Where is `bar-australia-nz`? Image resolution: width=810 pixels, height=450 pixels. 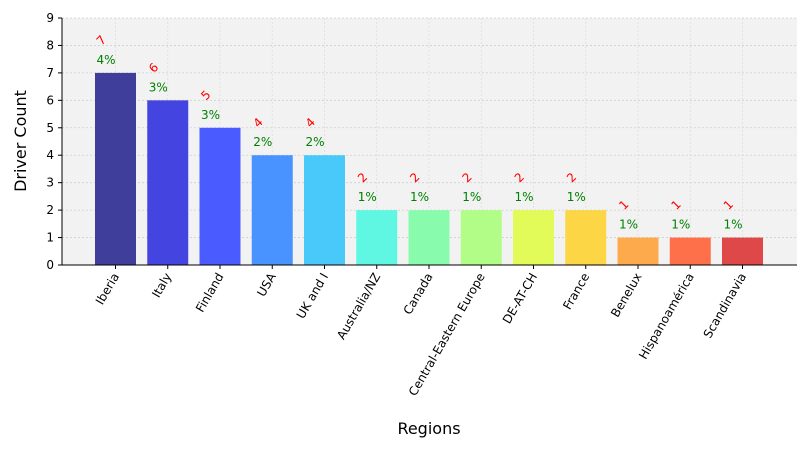
bar-australia-nz is located at coordinates (377, 237).